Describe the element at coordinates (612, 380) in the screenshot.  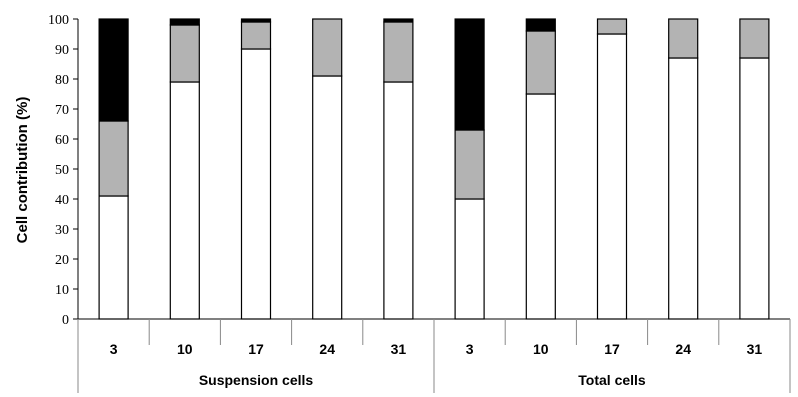
I see `x-group-label: Total cells` at that location.